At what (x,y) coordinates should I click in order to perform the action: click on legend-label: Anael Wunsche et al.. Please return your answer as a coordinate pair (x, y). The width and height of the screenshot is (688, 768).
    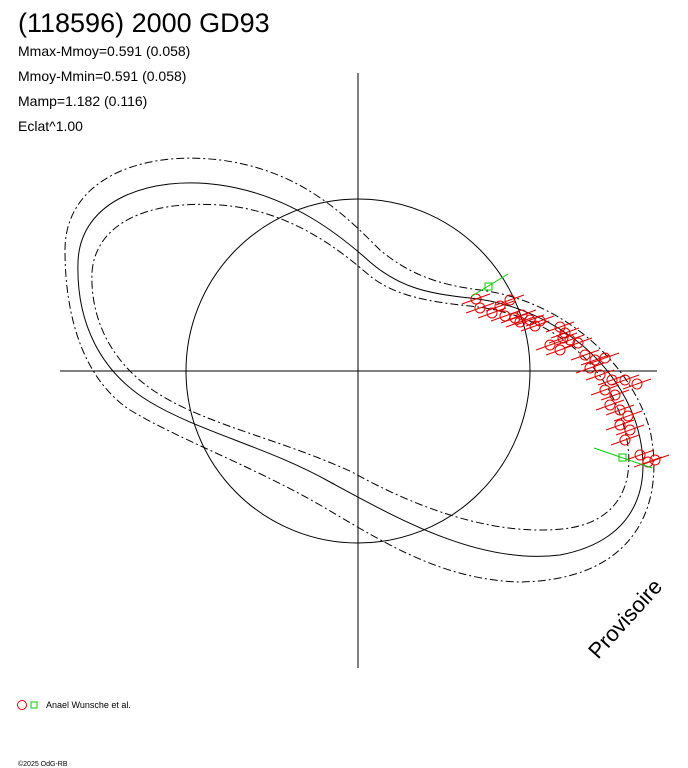
    Looking at the image, I should click on (88, 705).